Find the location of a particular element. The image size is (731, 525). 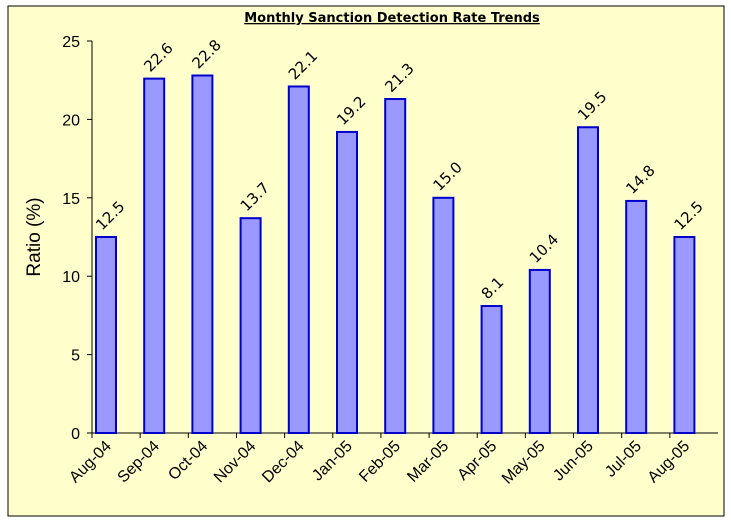

y-axis-label: Ratio (%) is located at coordinates (34, 236).